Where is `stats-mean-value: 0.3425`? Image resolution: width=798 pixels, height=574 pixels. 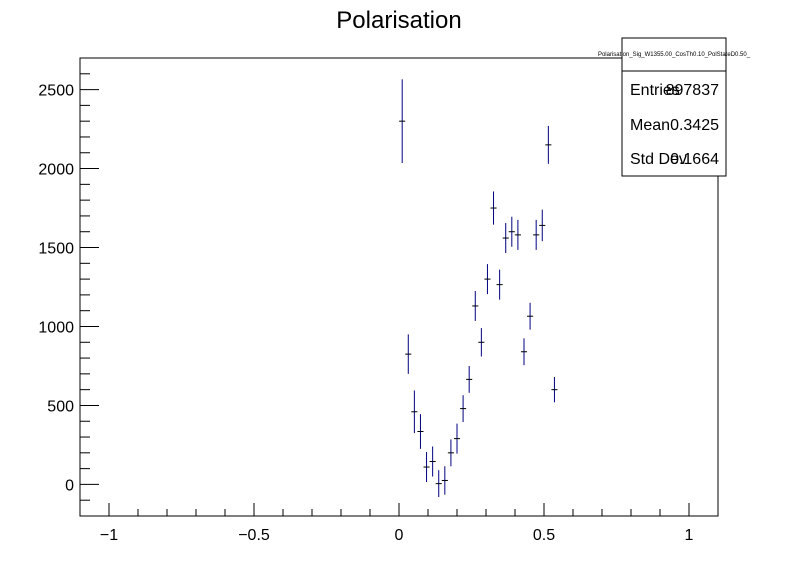
stats-mean-value: 0.3425 is located at coordinates (694, 125).